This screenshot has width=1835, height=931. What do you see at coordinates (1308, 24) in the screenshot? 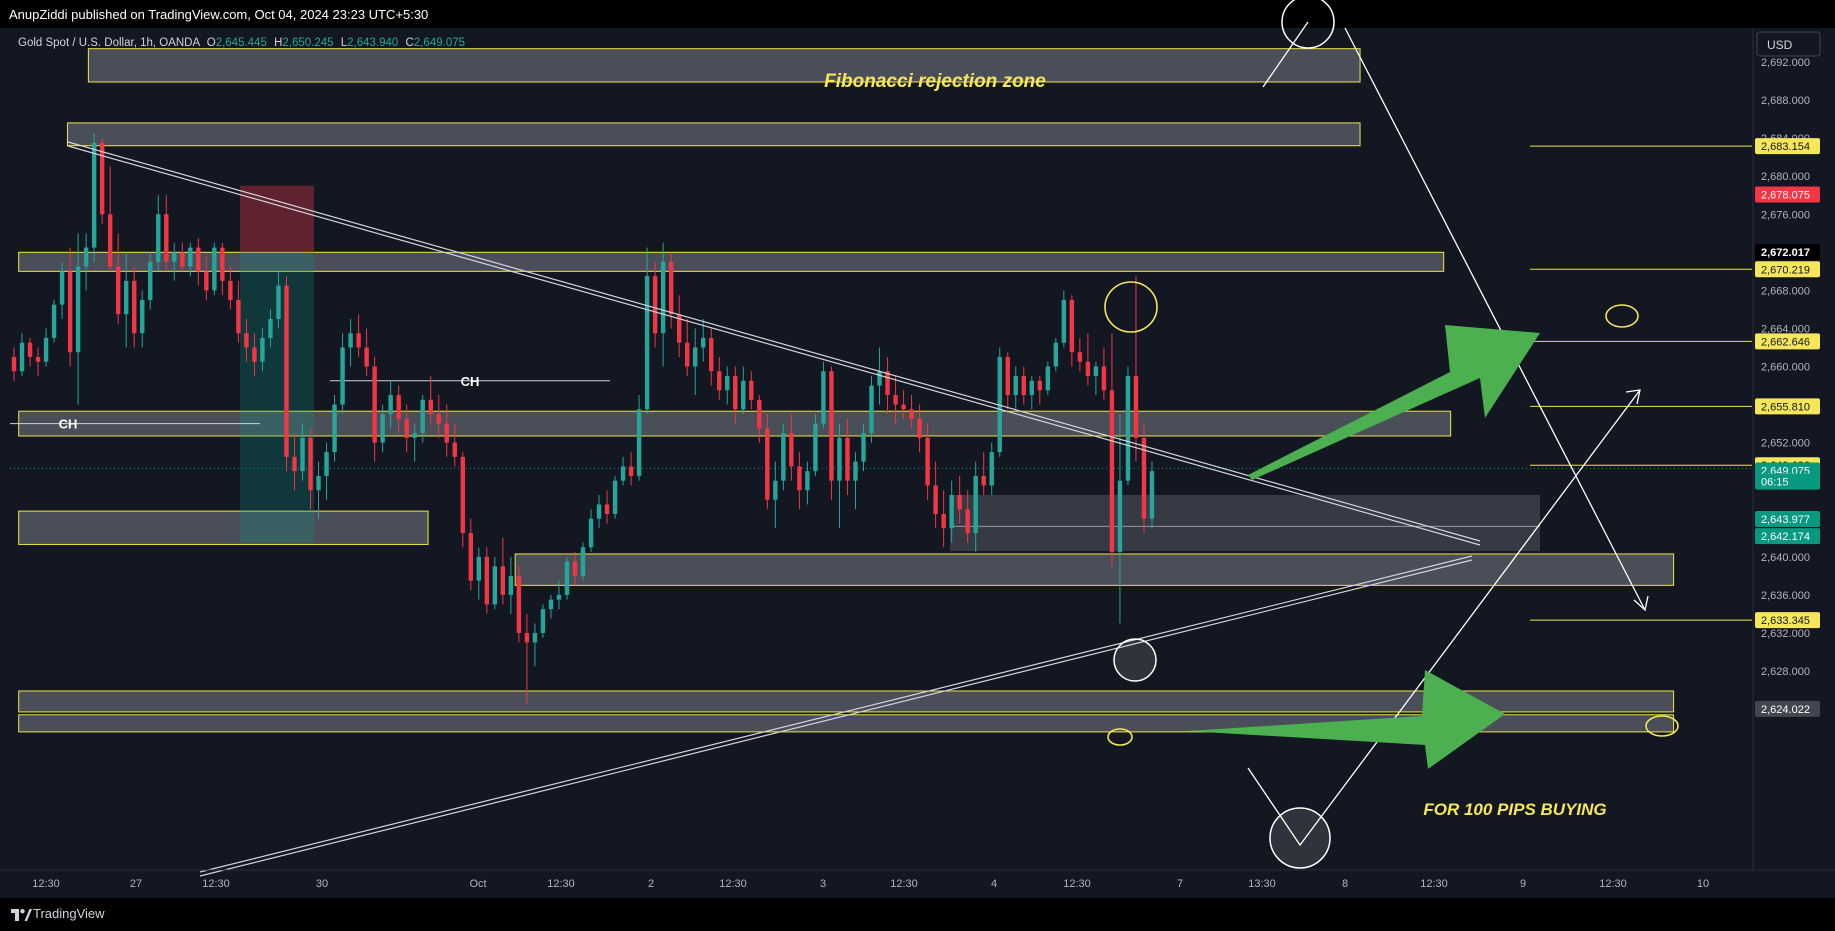
I see `circle-top` at bounding box center [1308, 24].